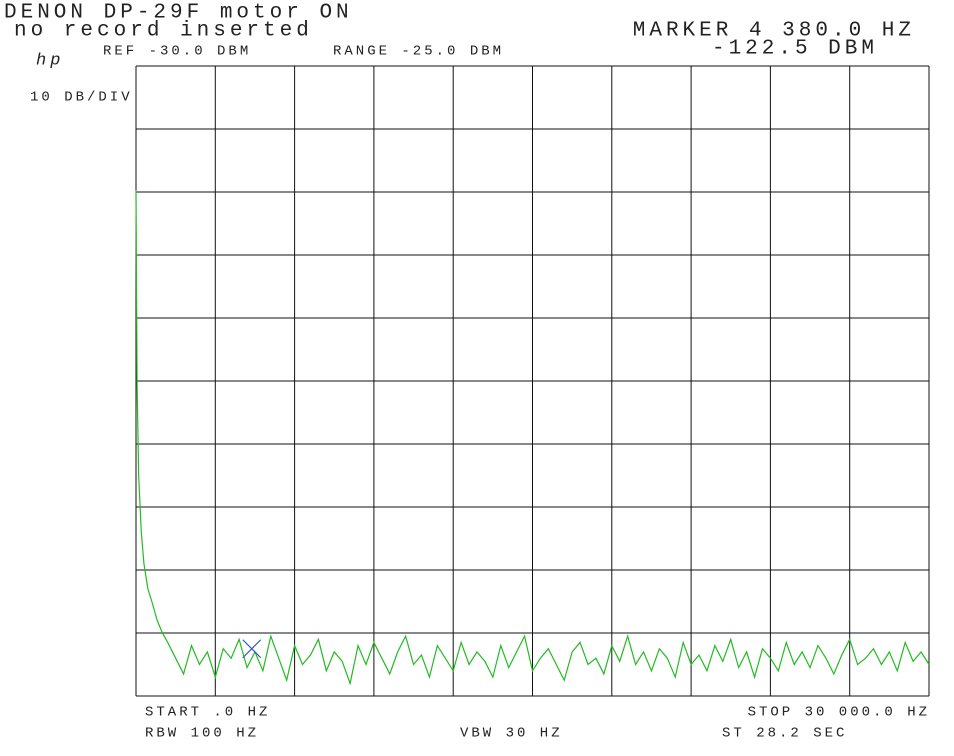 The image size is (954, 756). I want to click on stop-label: STOP 30 000.0 HZ, so click(839, 713).